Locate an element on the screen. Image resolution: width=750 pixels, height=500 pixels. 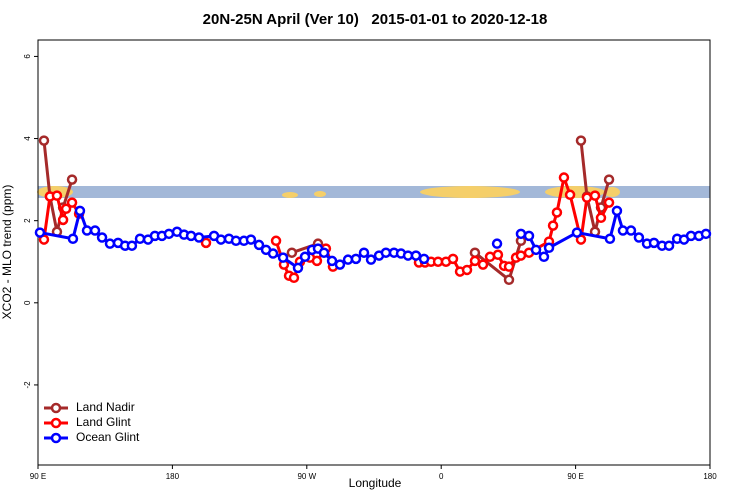
y-tick-label: 2 is located at coordinates (27, 220).